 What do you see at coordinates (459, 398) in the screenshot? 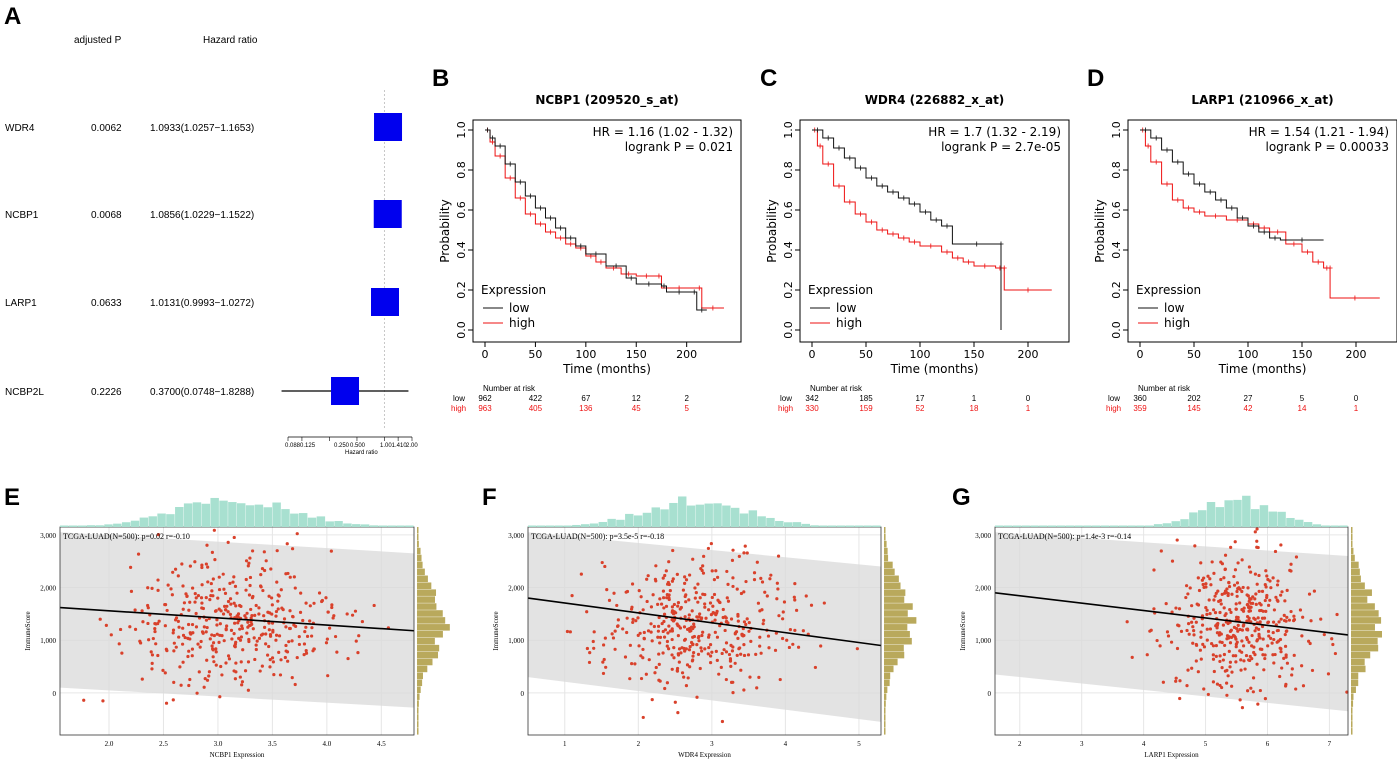
I see `risk-row-label-low: low` at bounding box center [459, 398].